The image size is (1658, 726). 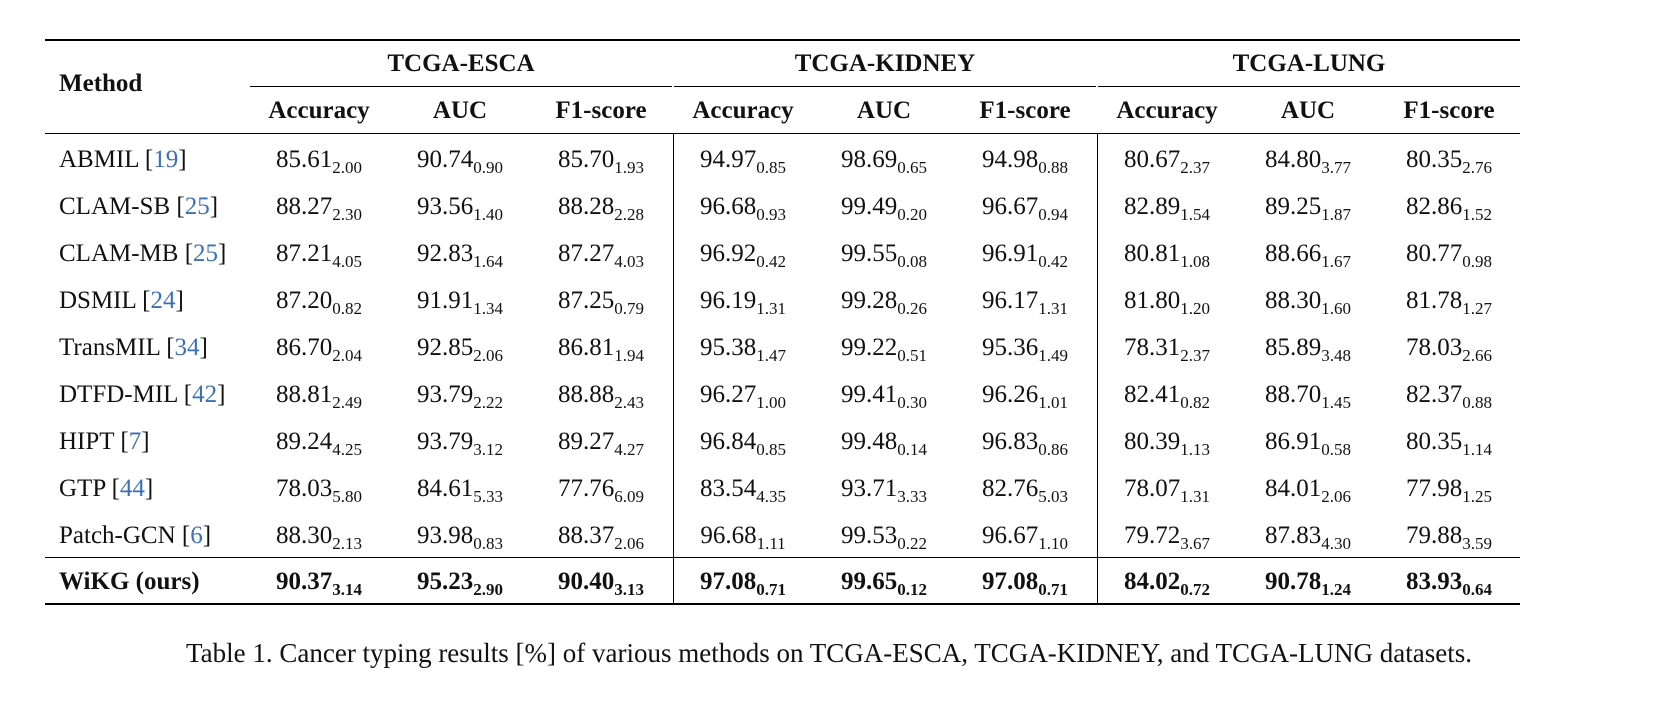 What do you see at coordinates (1152, 300) in the screenshot?
I see `mean-value: 81.80` at bounding box center [1152, 300].